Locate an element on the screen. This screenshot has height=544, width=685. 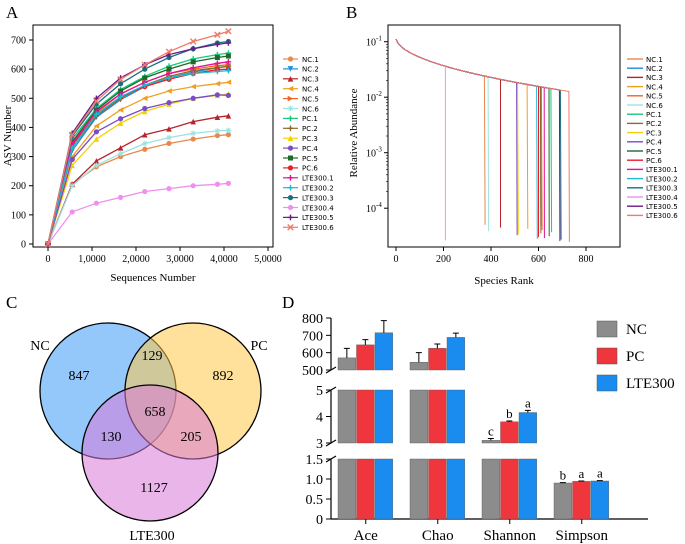
panel-a-legend-entry: LTE300.6 is located at coordinates (308, 228).